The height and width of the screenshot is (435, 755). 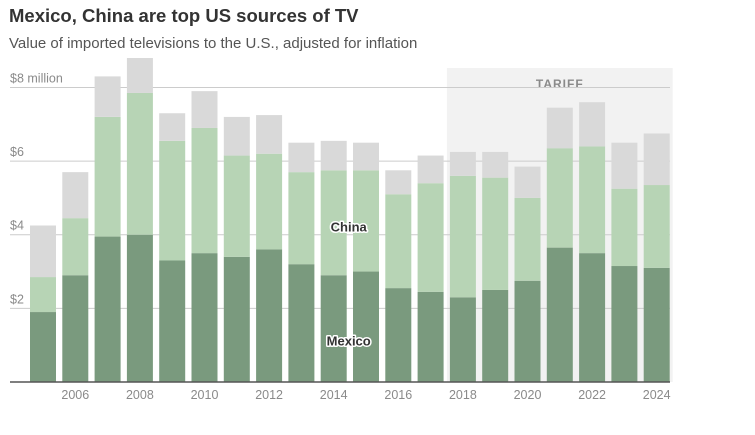 I want to click on x-tick-label: 2022, so click(x=592, y=395).